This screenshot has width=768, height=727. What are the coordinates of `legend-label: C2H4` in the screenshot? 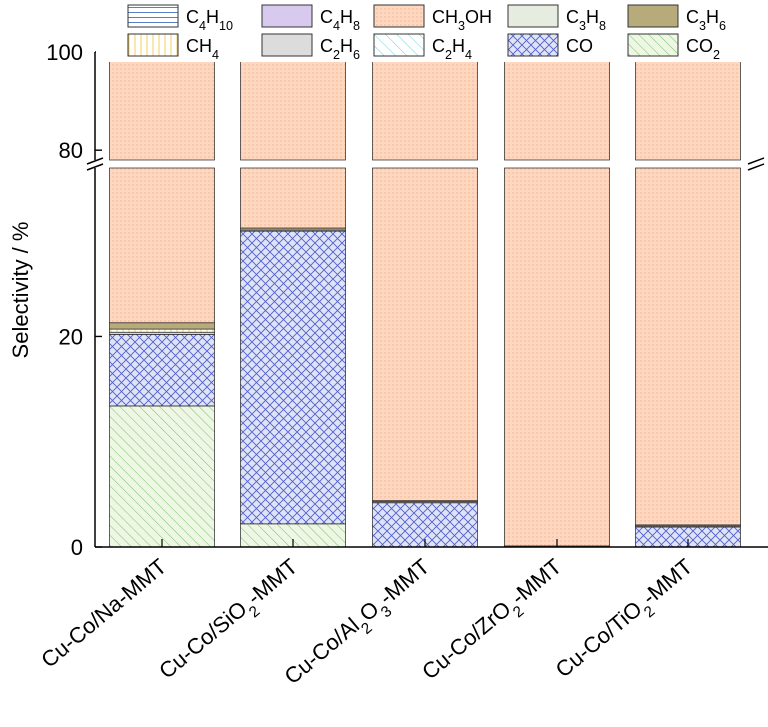 It's located at (452, 49).